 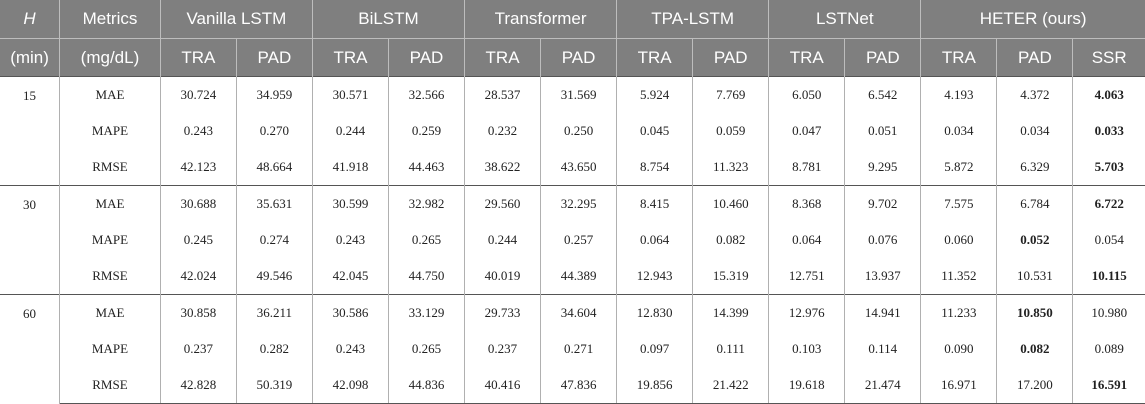 What do you see at coordinates (1035, 240) in the screenshot?
I see `value-cell: 0.052` at bounding box center [1035, 240].